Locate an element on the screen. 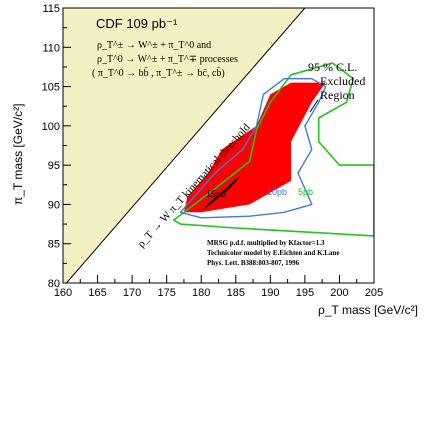 Image resolution: width=425 pixels, height=440 pixels. caption-line-1: MRSG p.d.f. multiplied by Kfactor=1.3 is located at coordinates (266, 243).